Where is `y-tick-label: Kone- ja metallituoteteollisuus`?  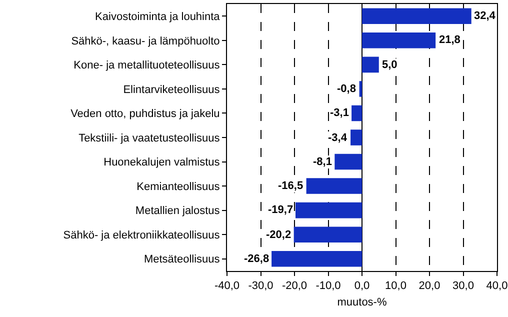 y-tick-label: Kone- ja metallituoteteollisuus is located at coordinates (147, 66).